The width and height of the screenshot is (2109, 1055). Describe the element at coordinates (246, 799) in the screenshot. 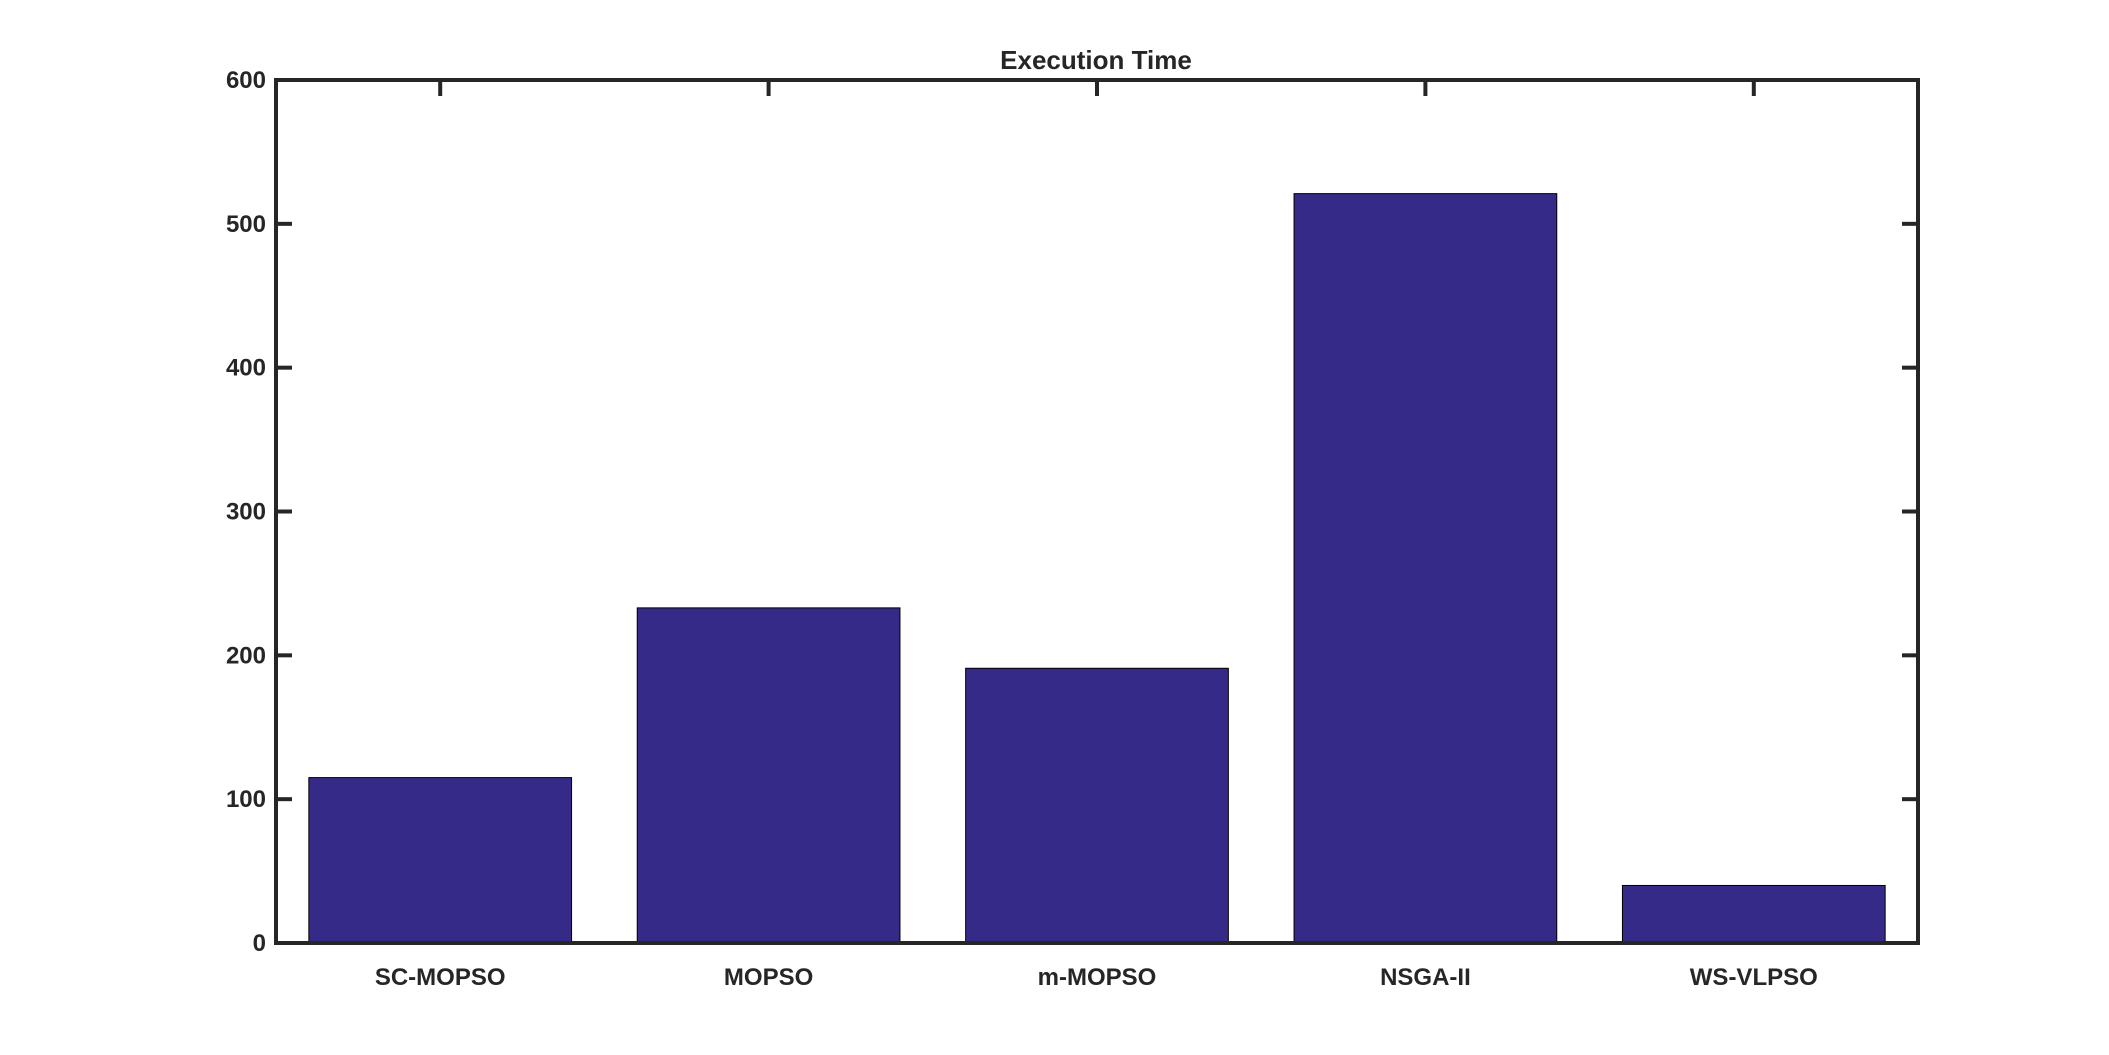

I see `y-tick-label: 100` at that location.